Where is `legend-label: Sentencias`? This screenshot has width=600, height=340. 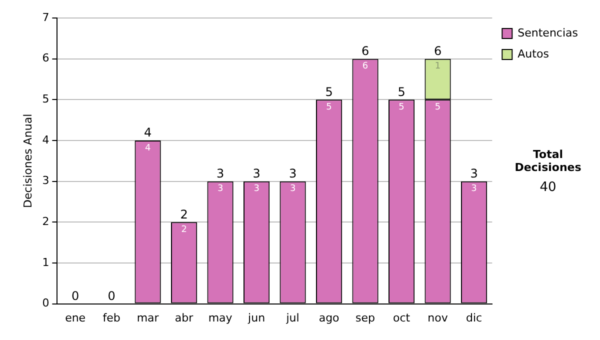
legend-label: Sentencias is located at coordinates (548, 33).